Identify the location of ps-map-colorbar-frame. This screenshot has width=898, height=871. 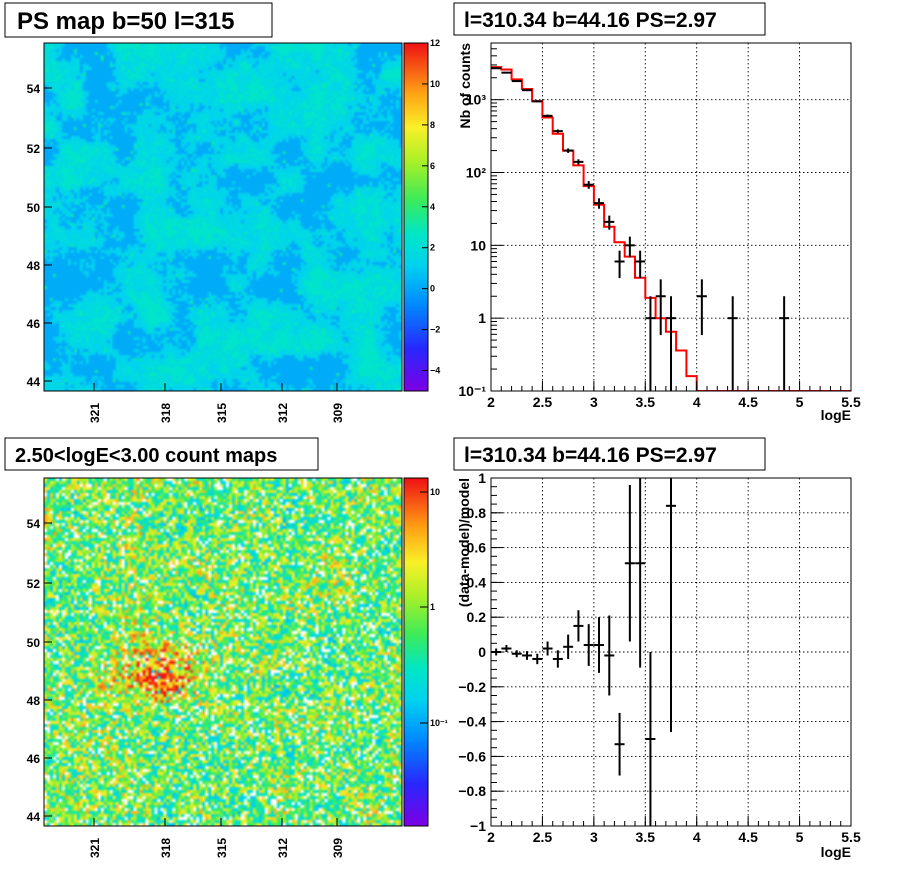
(416, 217).